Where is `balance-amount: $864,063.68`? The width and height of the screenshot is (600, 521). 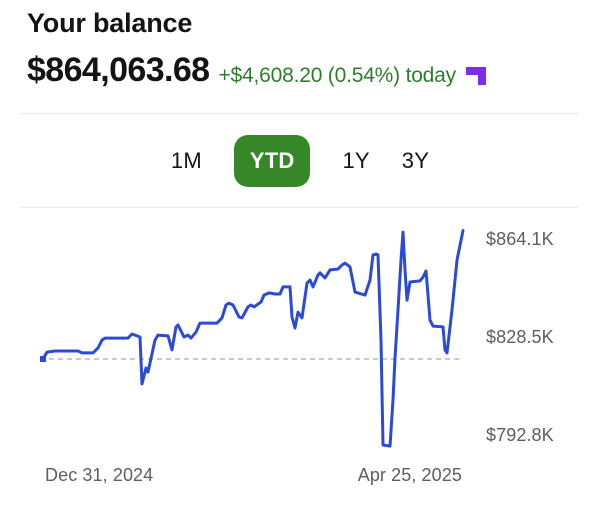
balance-amount: $864,063.68 is located at coordinates (118, 70).